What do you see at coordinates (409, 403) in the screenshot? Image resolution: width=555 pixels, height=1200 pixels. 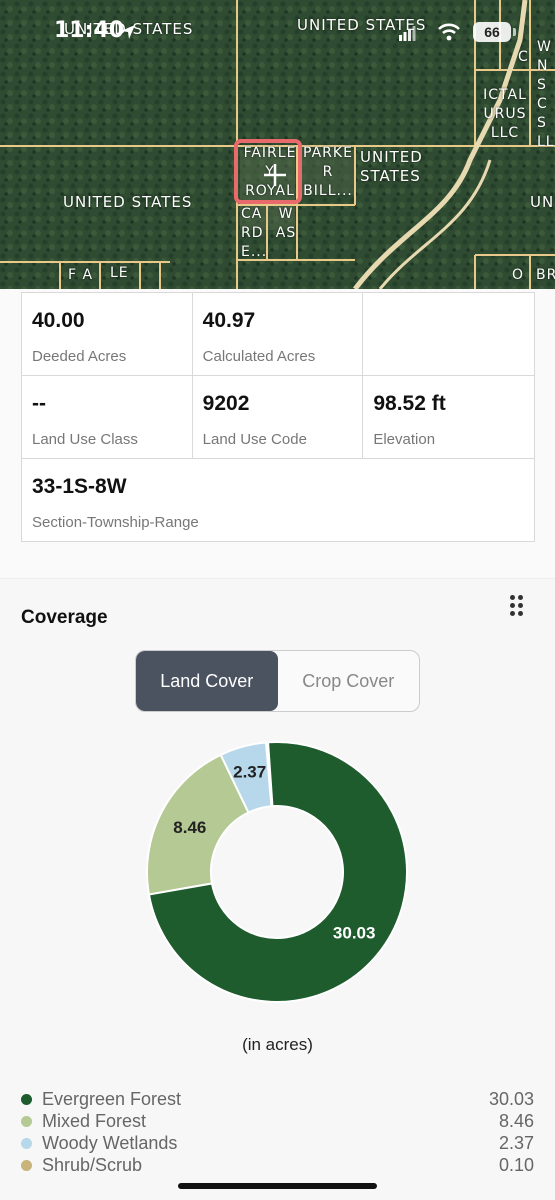 I see `elevation-value: 98.52 ft` at bounding box center [409, 403].